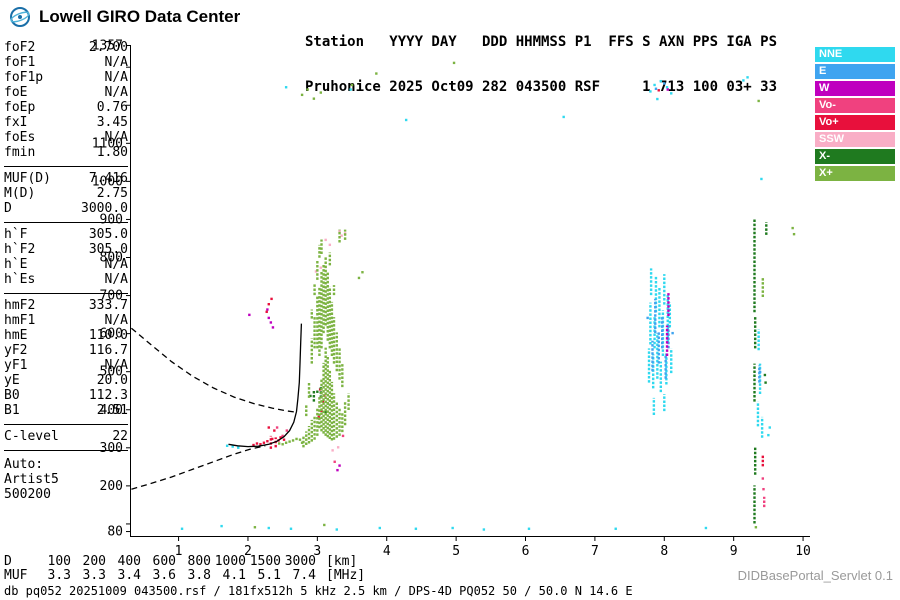  What do you see at coordinates (664, 551) in the screenshot?
I see `x-tick-label-8: 8` at bounding box center [664, 551].